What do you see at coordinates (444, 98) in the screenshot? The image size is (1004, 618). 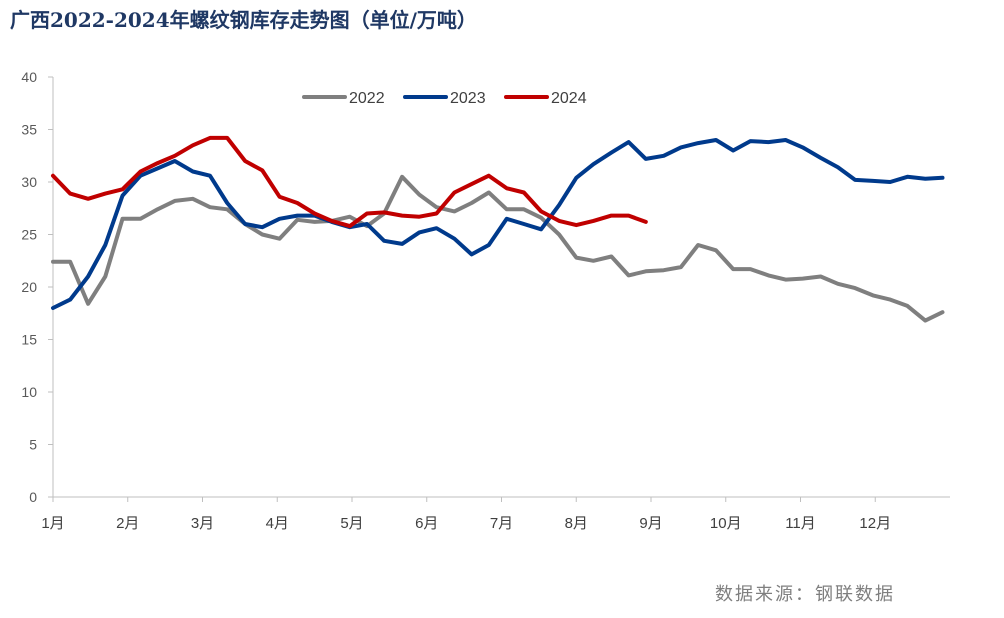 I see `chart-legend: 2022 2023 2024` at bounding box center [444, 98].